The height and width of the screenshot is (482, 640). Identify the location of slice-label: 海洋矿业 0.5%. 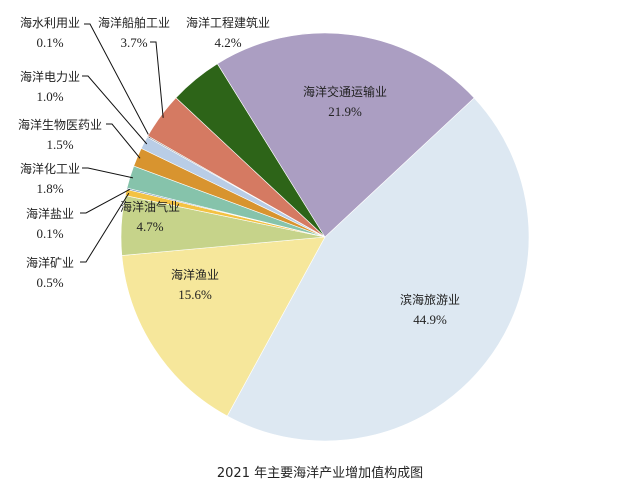
(50, 273).